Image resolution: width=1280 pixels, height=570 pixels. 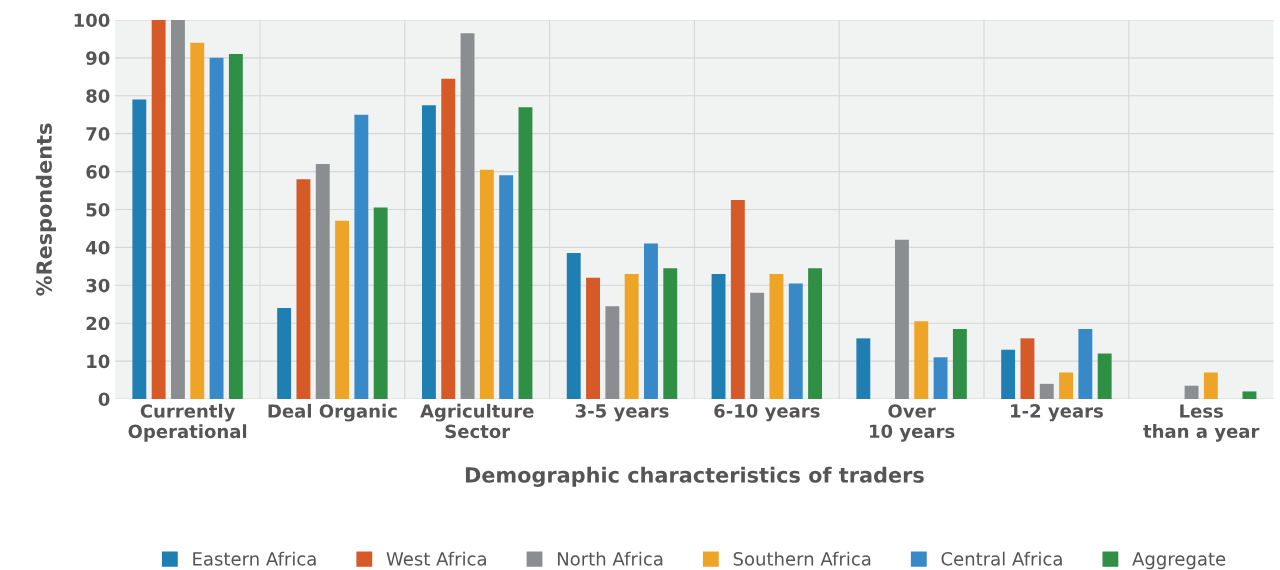 What do you see at coordinates (1179, 561) in the screenshot?
I see `legend-label: Aggregate` at bounding box center [1179, 561].